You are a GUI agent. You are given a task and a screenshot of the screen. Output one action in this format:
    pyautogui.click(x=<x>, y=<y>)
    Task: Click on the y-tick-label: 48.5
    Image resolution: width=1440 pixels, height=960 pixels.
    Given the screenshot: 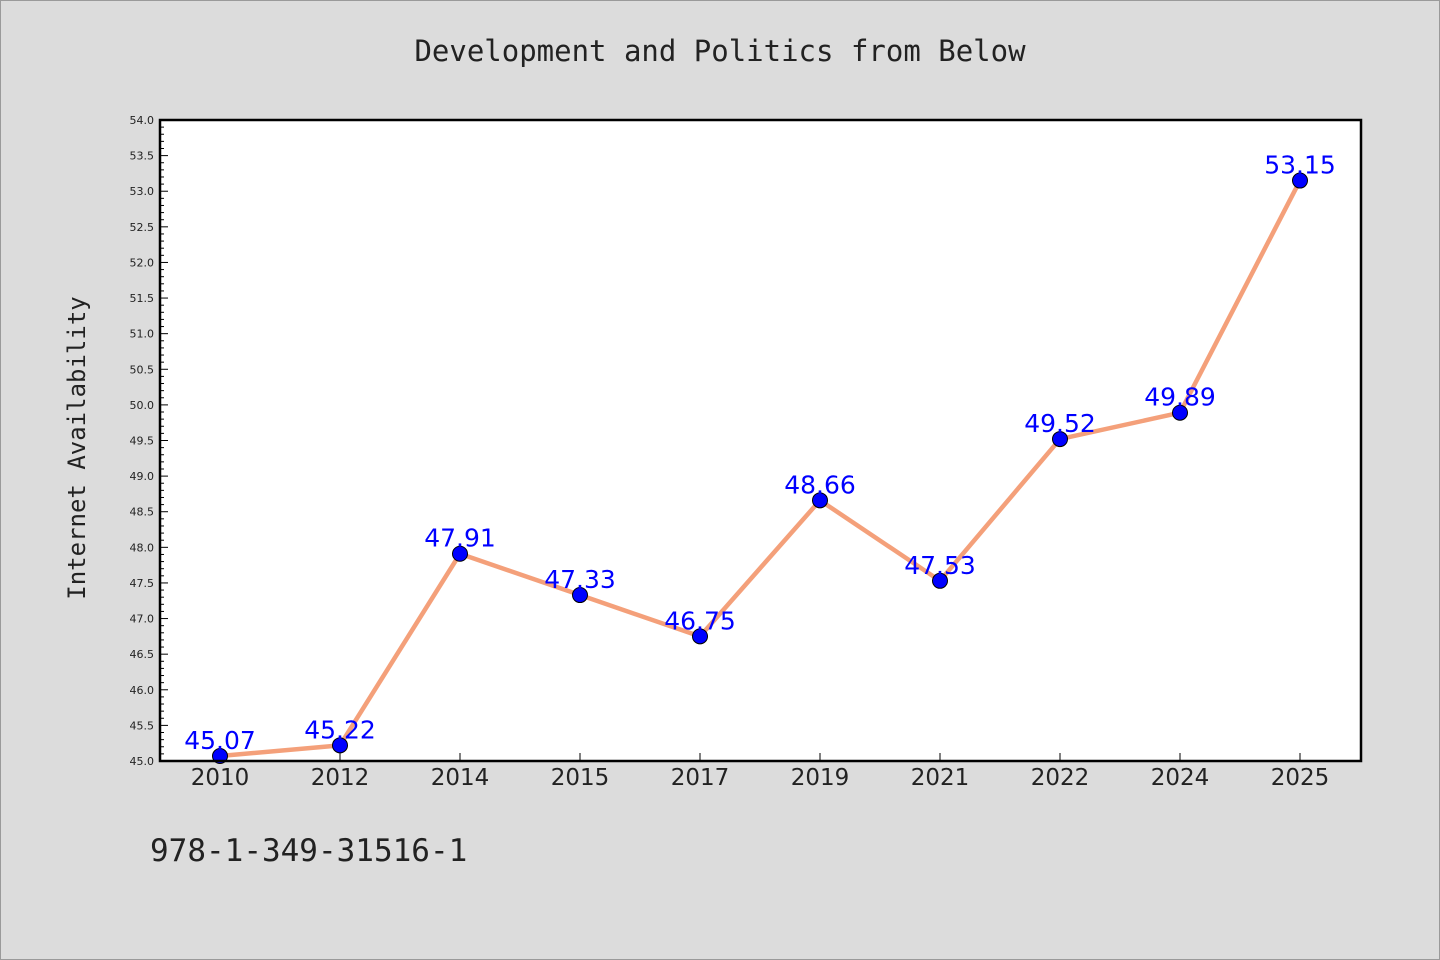 What is the action you would take?
    pyautogui.click(x=142, y=512)
    